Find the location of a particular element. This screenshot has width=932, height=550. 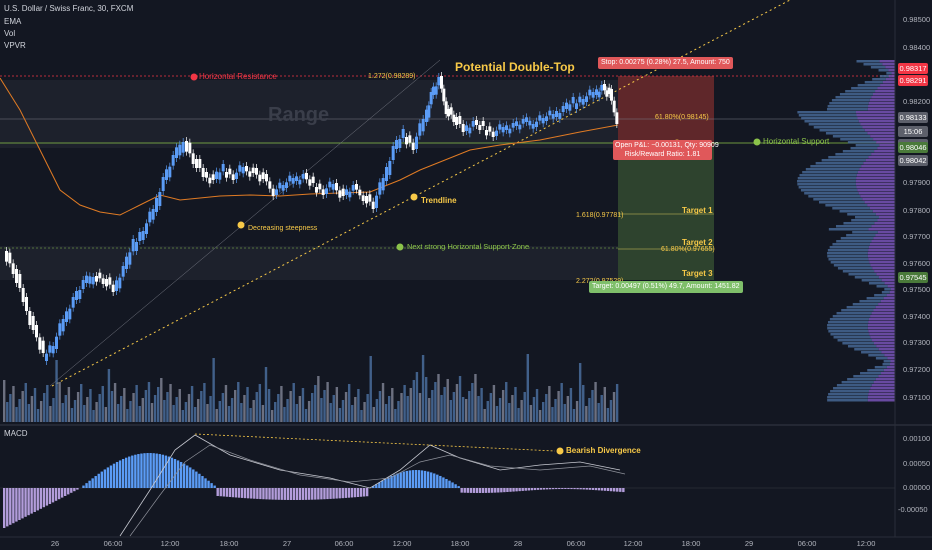

range-zone is located at coordinates (309, 114).